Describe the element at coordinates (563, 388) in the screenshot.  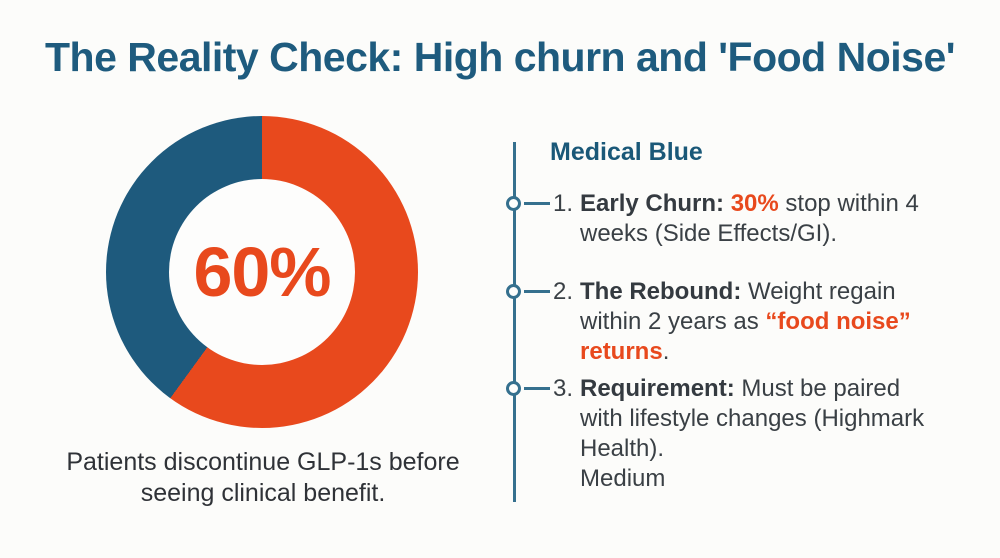
I see `list-item-number: 3.` at that location.